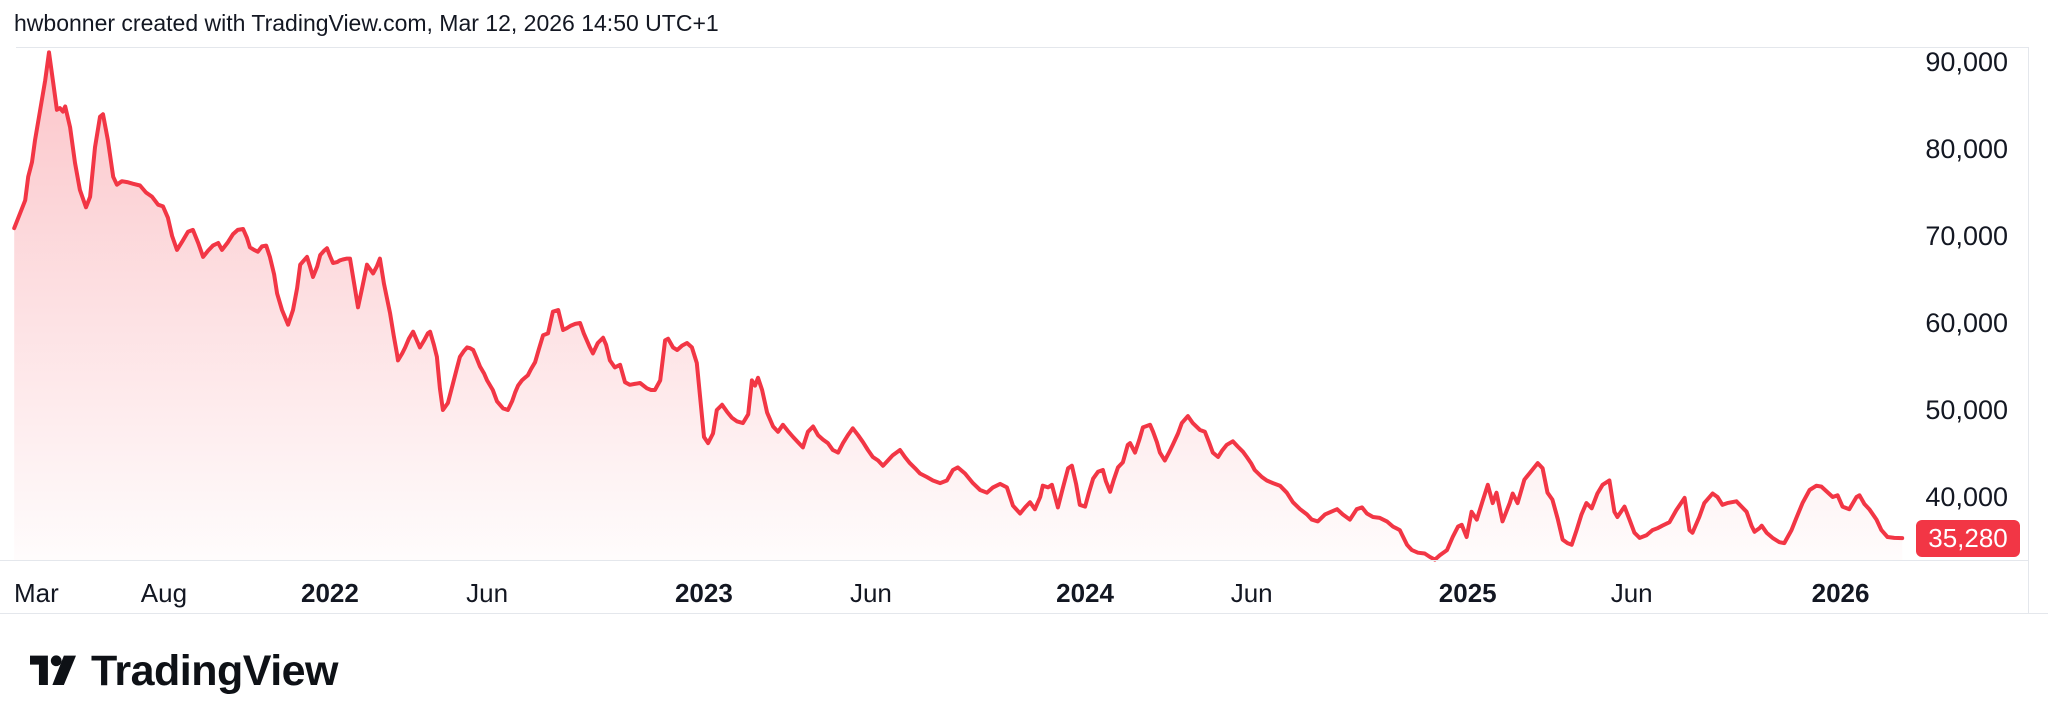 The width and height of the screenshot is (2048, 724). I want to click on price-axis-label: 80,000, so click(1966, 149).